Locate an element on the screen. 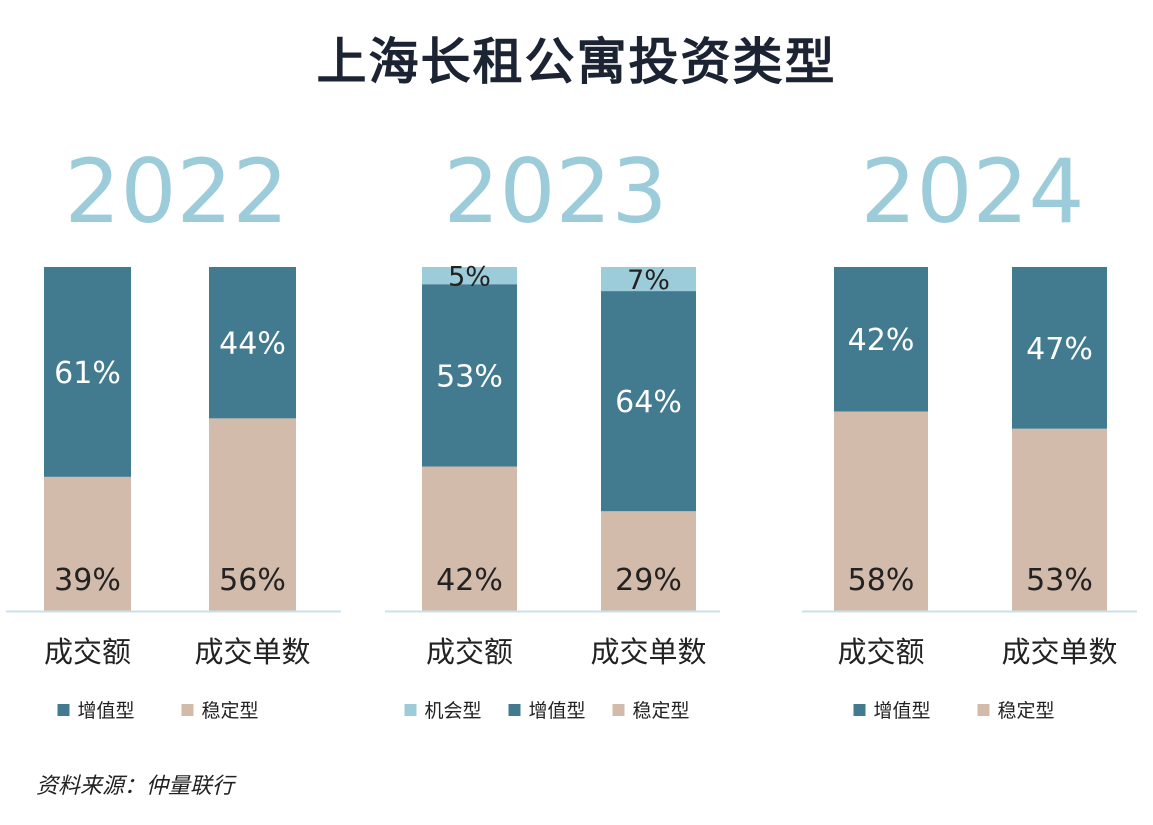 This screenshot has height=825, width=1153. chart-title: 2022 is located at coordinates (177, 191).